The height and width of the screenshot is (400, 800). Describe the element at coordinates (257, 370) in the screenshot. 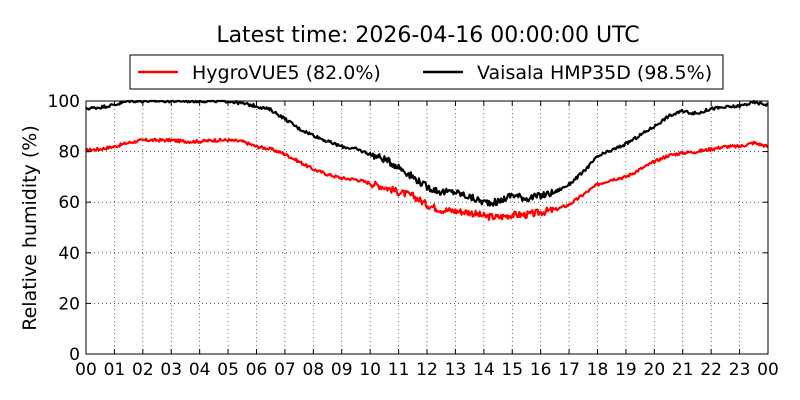

I see `x-tick-label: 06` at that location.